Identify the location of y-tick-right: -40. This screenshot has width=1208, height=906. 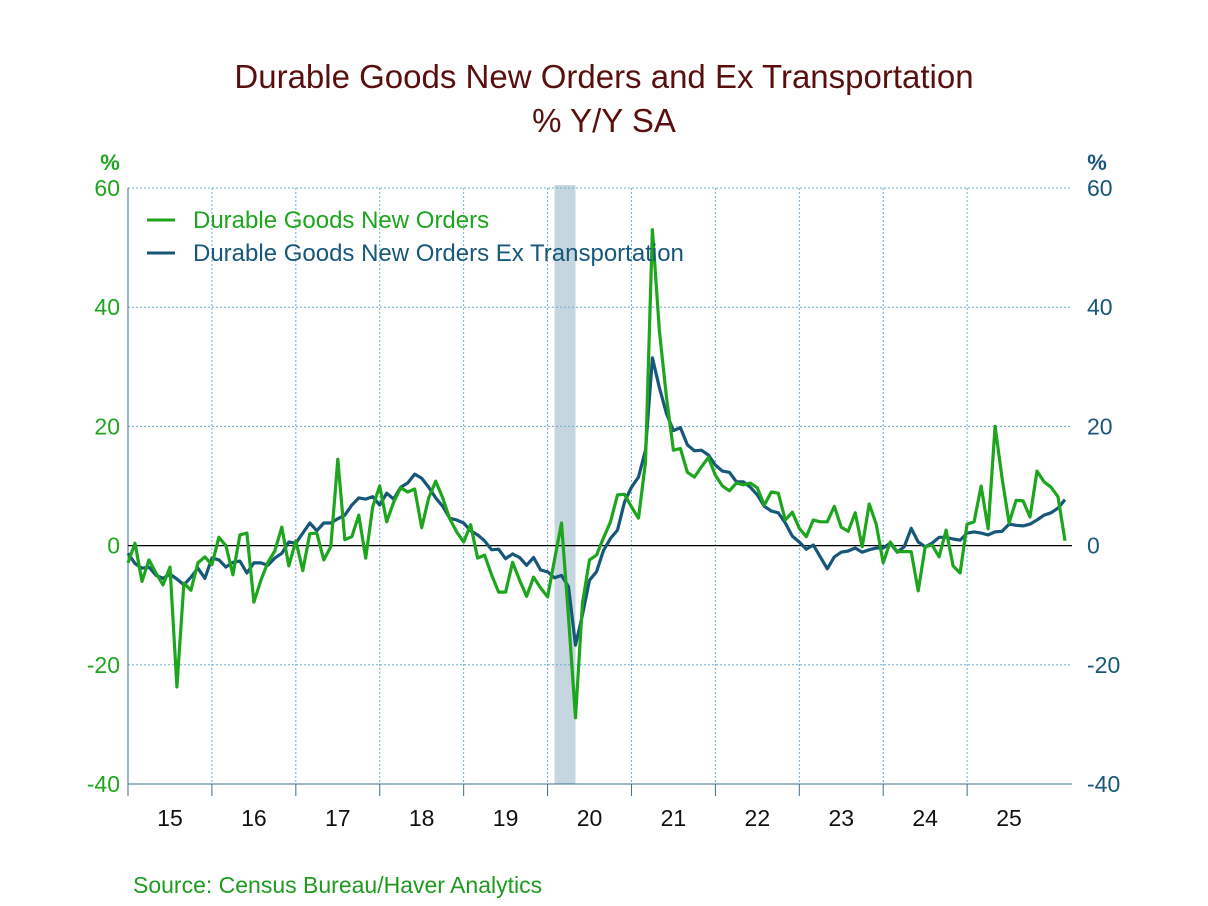
(1103, 784).